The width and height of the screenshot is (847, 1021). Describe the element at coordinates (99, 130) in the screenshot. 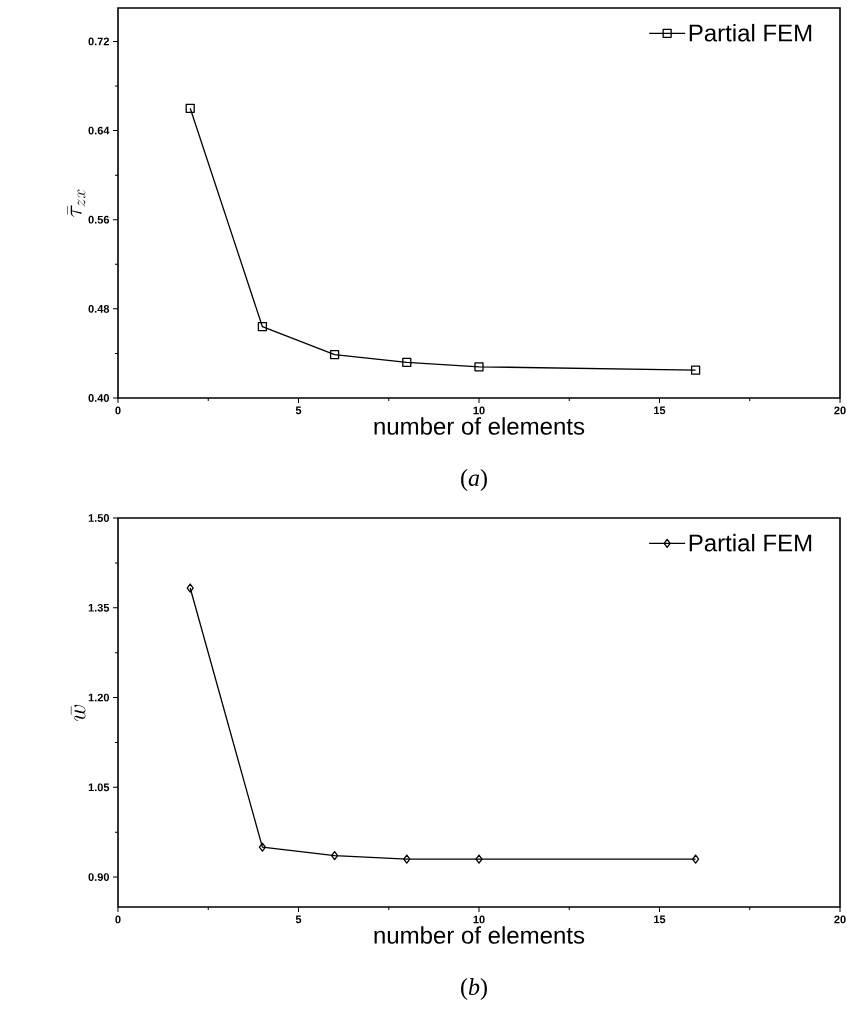

I see `y-tick-label: 0.64` at that location.